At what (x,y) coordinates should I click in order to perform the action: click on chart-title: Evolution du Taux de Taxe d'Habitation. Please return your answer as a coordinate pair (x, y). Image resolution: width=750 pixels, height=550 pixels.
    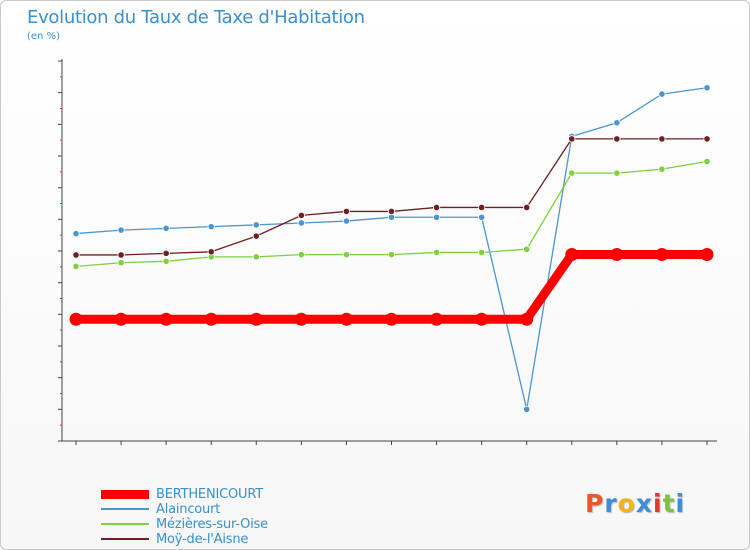
    Looking at the image, I should click on (196, 17).